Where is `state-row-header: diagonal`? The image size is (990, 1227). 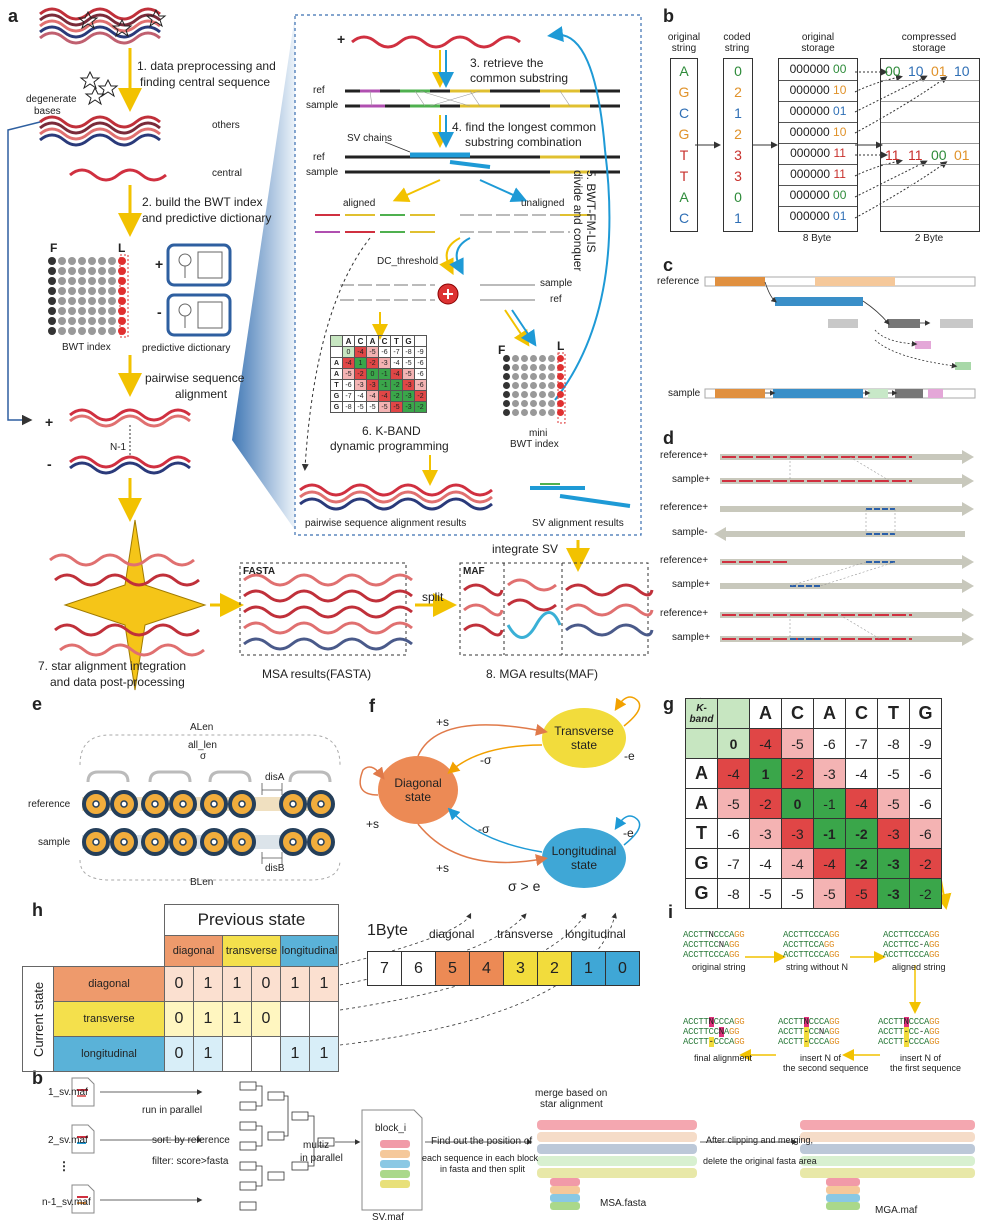 state-row-header: diagonal is located at coordinates (109, 984).